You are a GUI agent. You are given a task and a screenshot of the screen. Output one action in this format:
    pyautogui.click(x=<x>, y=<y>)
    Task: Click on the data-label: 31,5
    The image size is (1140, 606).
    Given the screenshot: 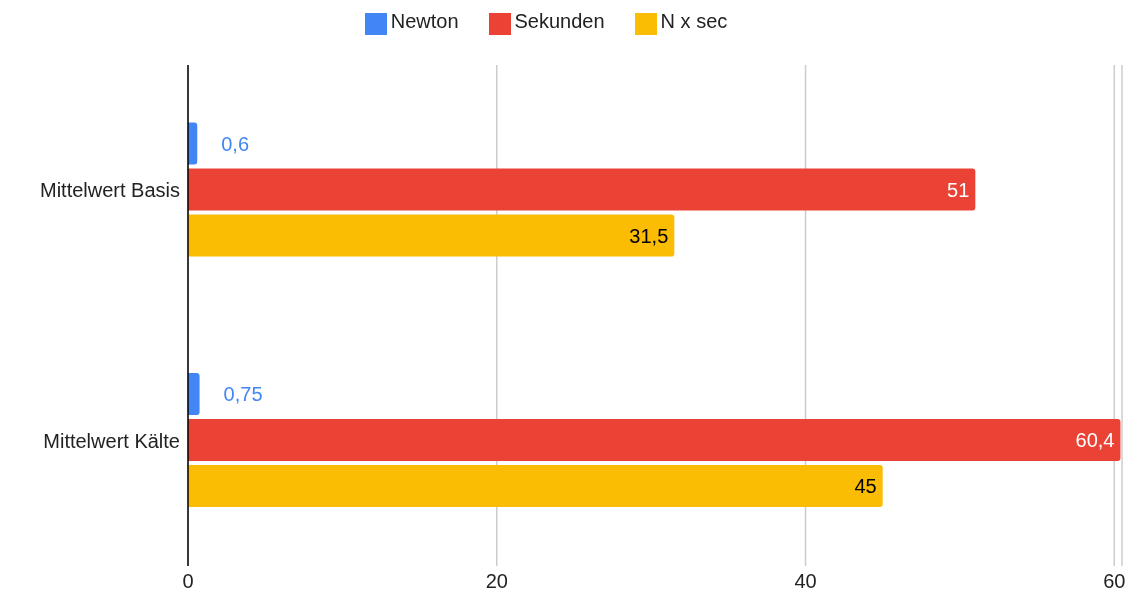 What is the action you would take?
    pyautogui.click(x=649, y=235)
    